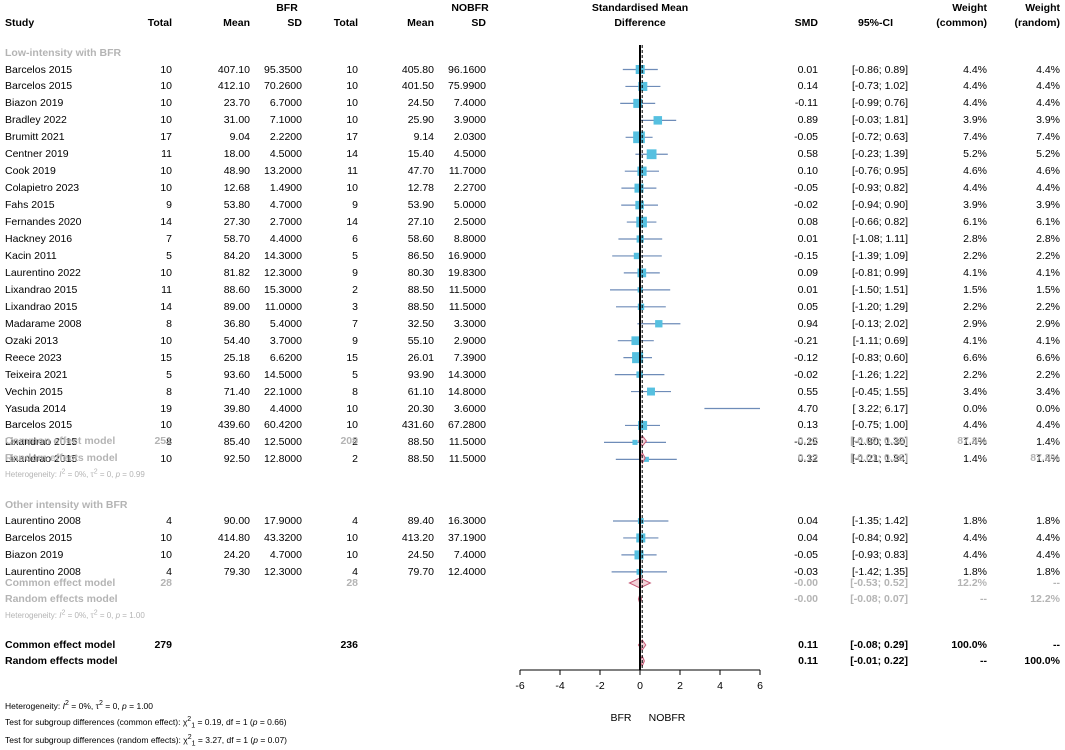 Image resolution: width=1065 pixels, height=750 pixels. What do you see at coordinates (283, 289) in the screenshot?
I see `bfr-sd: 15.3000` at bounding box center [283, 289].